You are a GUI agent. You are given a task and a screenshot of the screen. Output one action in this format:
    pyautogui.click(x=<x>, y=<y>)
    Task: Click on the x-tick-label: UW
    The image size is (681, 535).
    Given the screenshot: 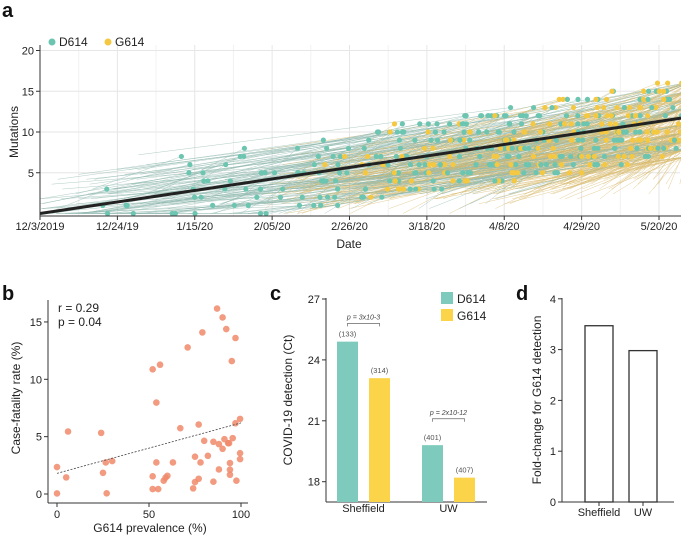 What is the action you would take?
    pyautogui.click(x=643, y=513)
    